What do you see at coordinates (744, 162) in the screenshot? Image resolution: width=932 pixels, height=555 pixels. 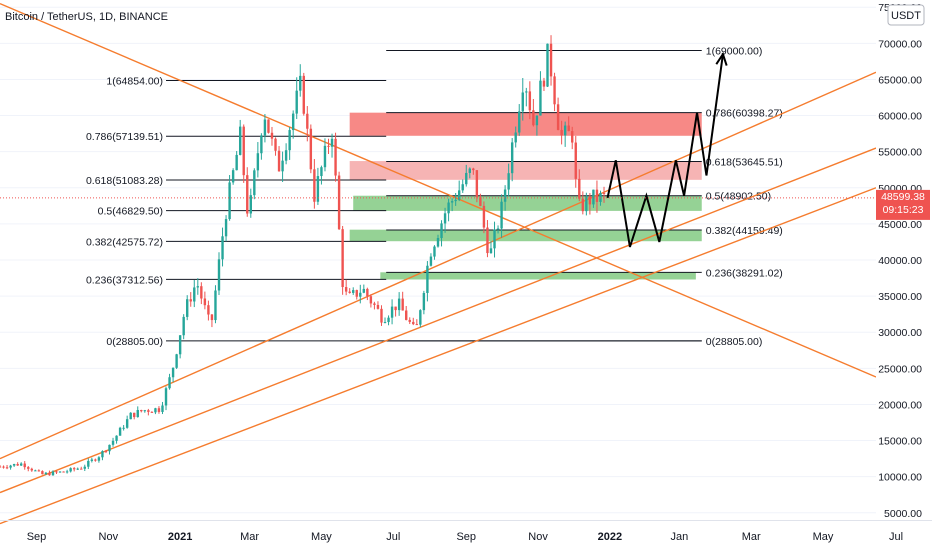 I see `fib-level-label: 0.618(53645.51)` at bounding box center [744, 162].